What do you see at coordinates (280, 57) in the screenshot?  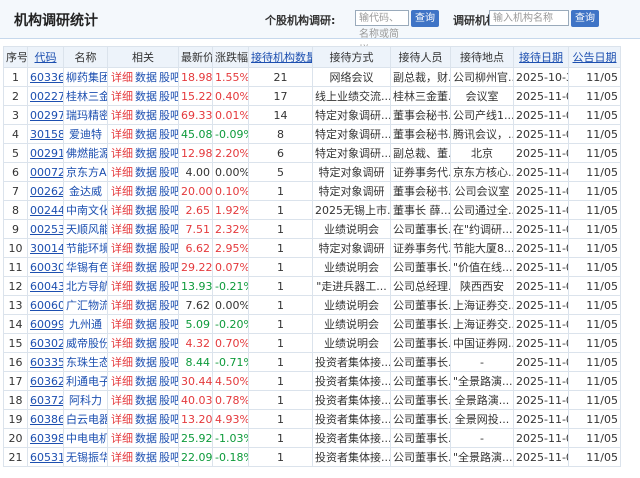 I see `column-header: 接待机构数量` at bounding box center [280, 57].